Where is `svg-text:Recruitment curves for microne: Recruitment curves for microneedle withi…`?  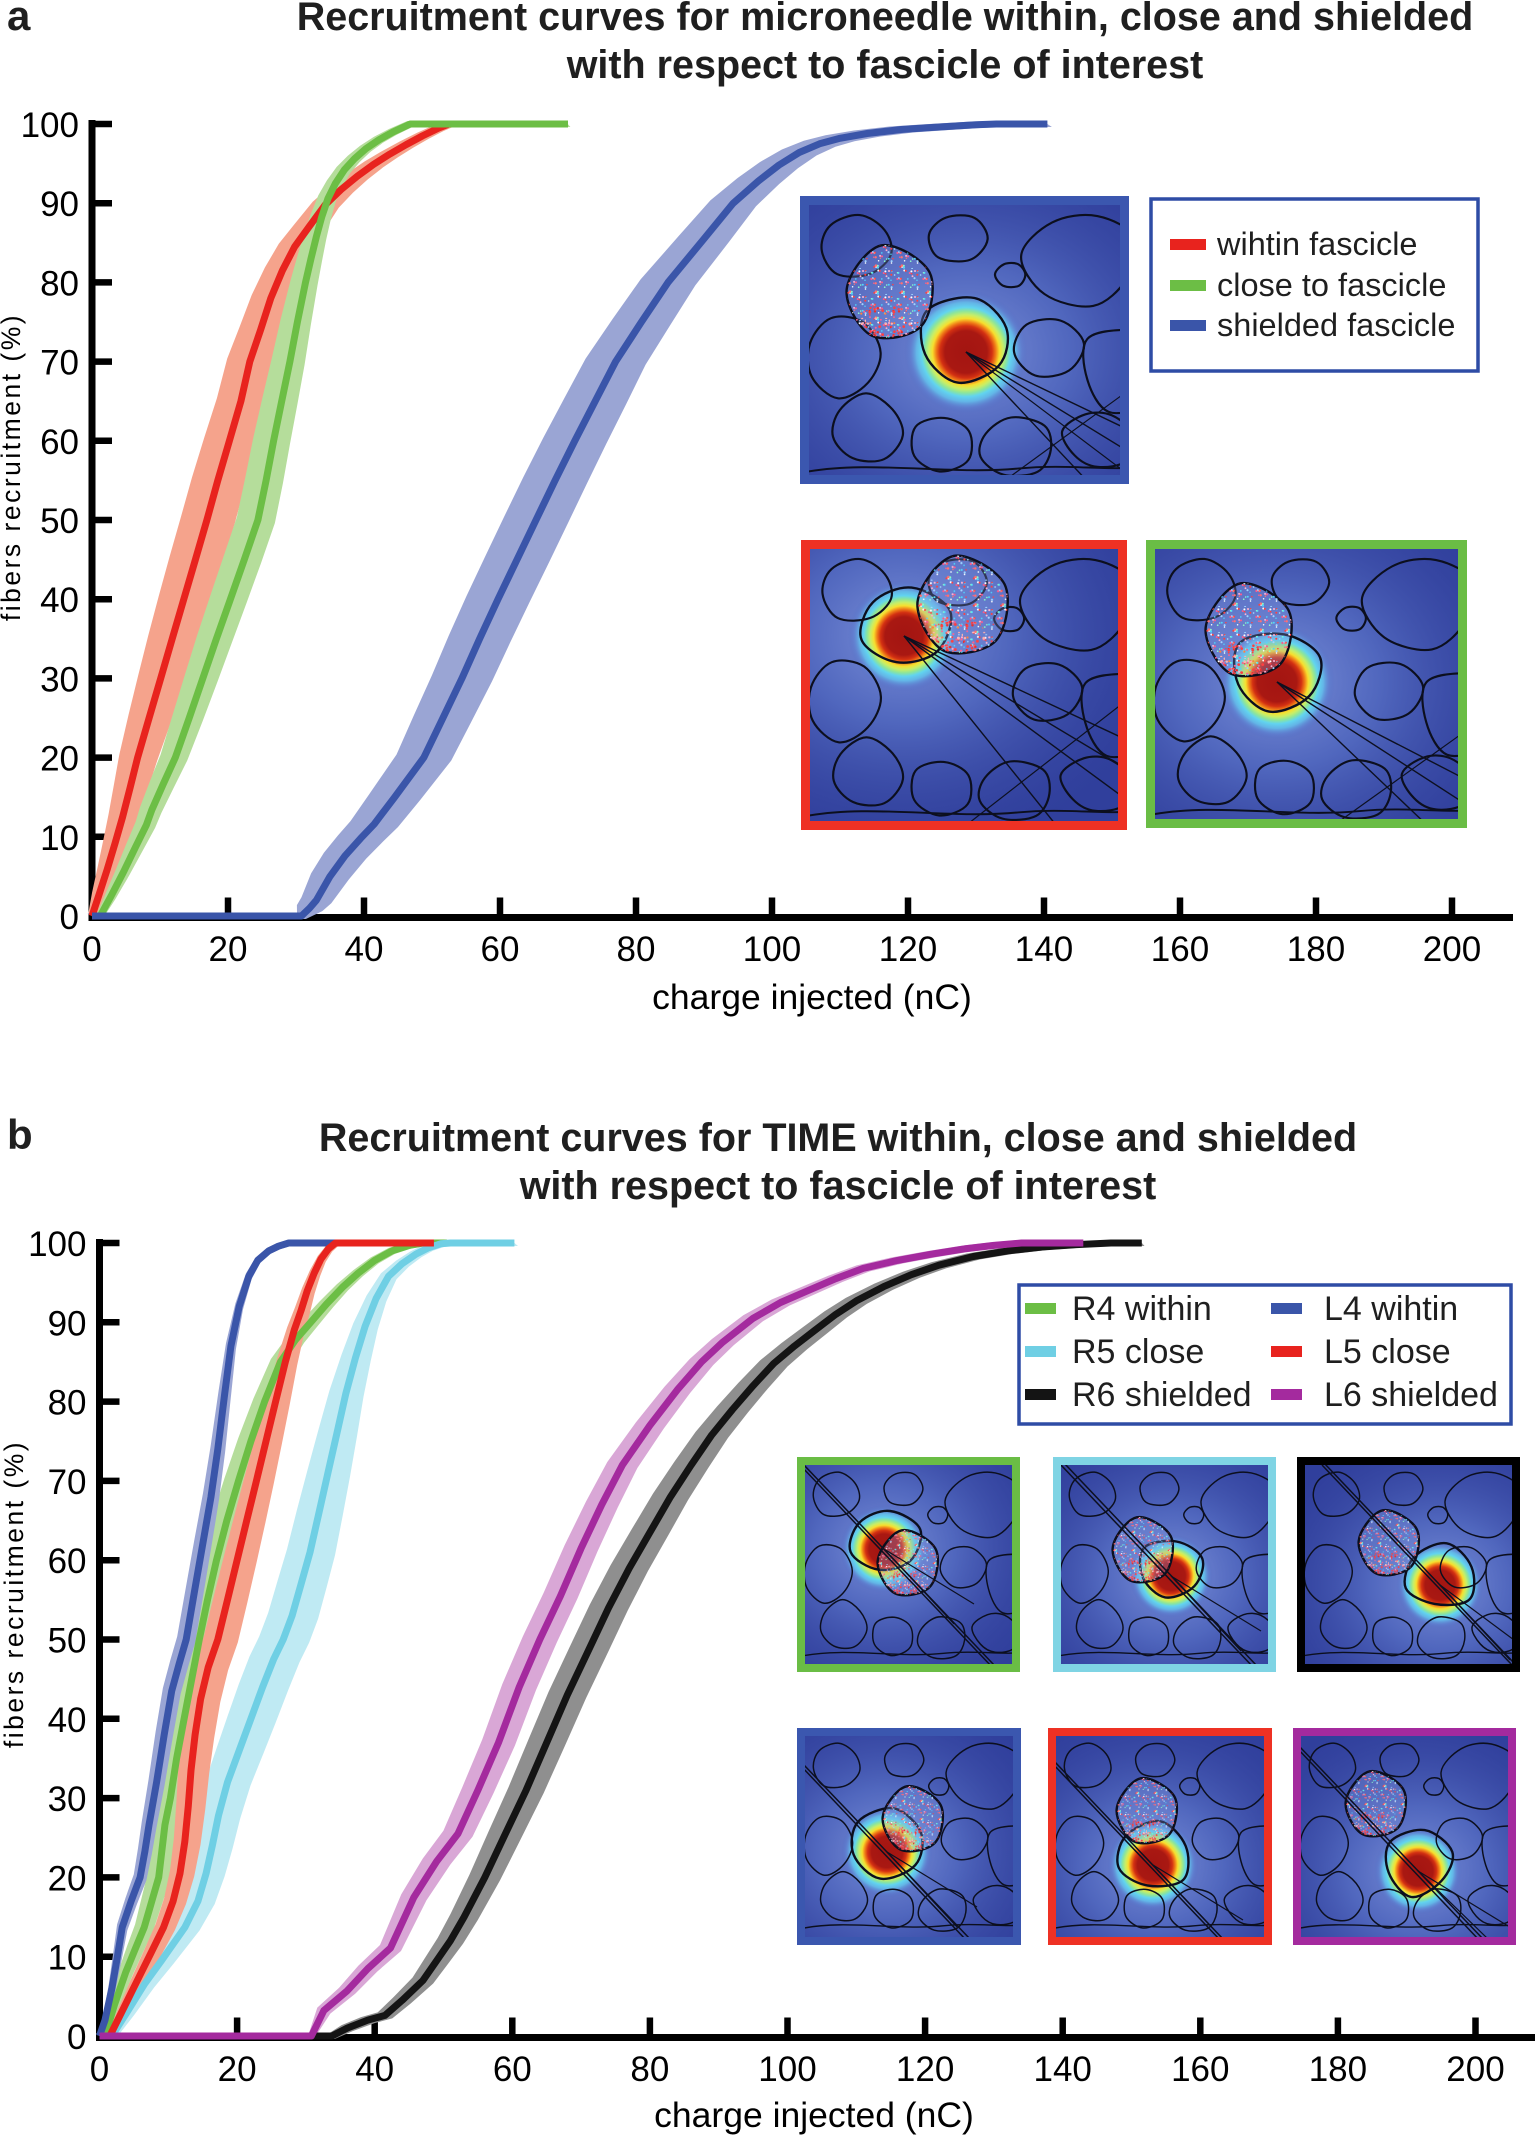
svg-text:Recruitment curves for microne: Recruitment curves for microneedle withi… is located at coordinates (885, 19).